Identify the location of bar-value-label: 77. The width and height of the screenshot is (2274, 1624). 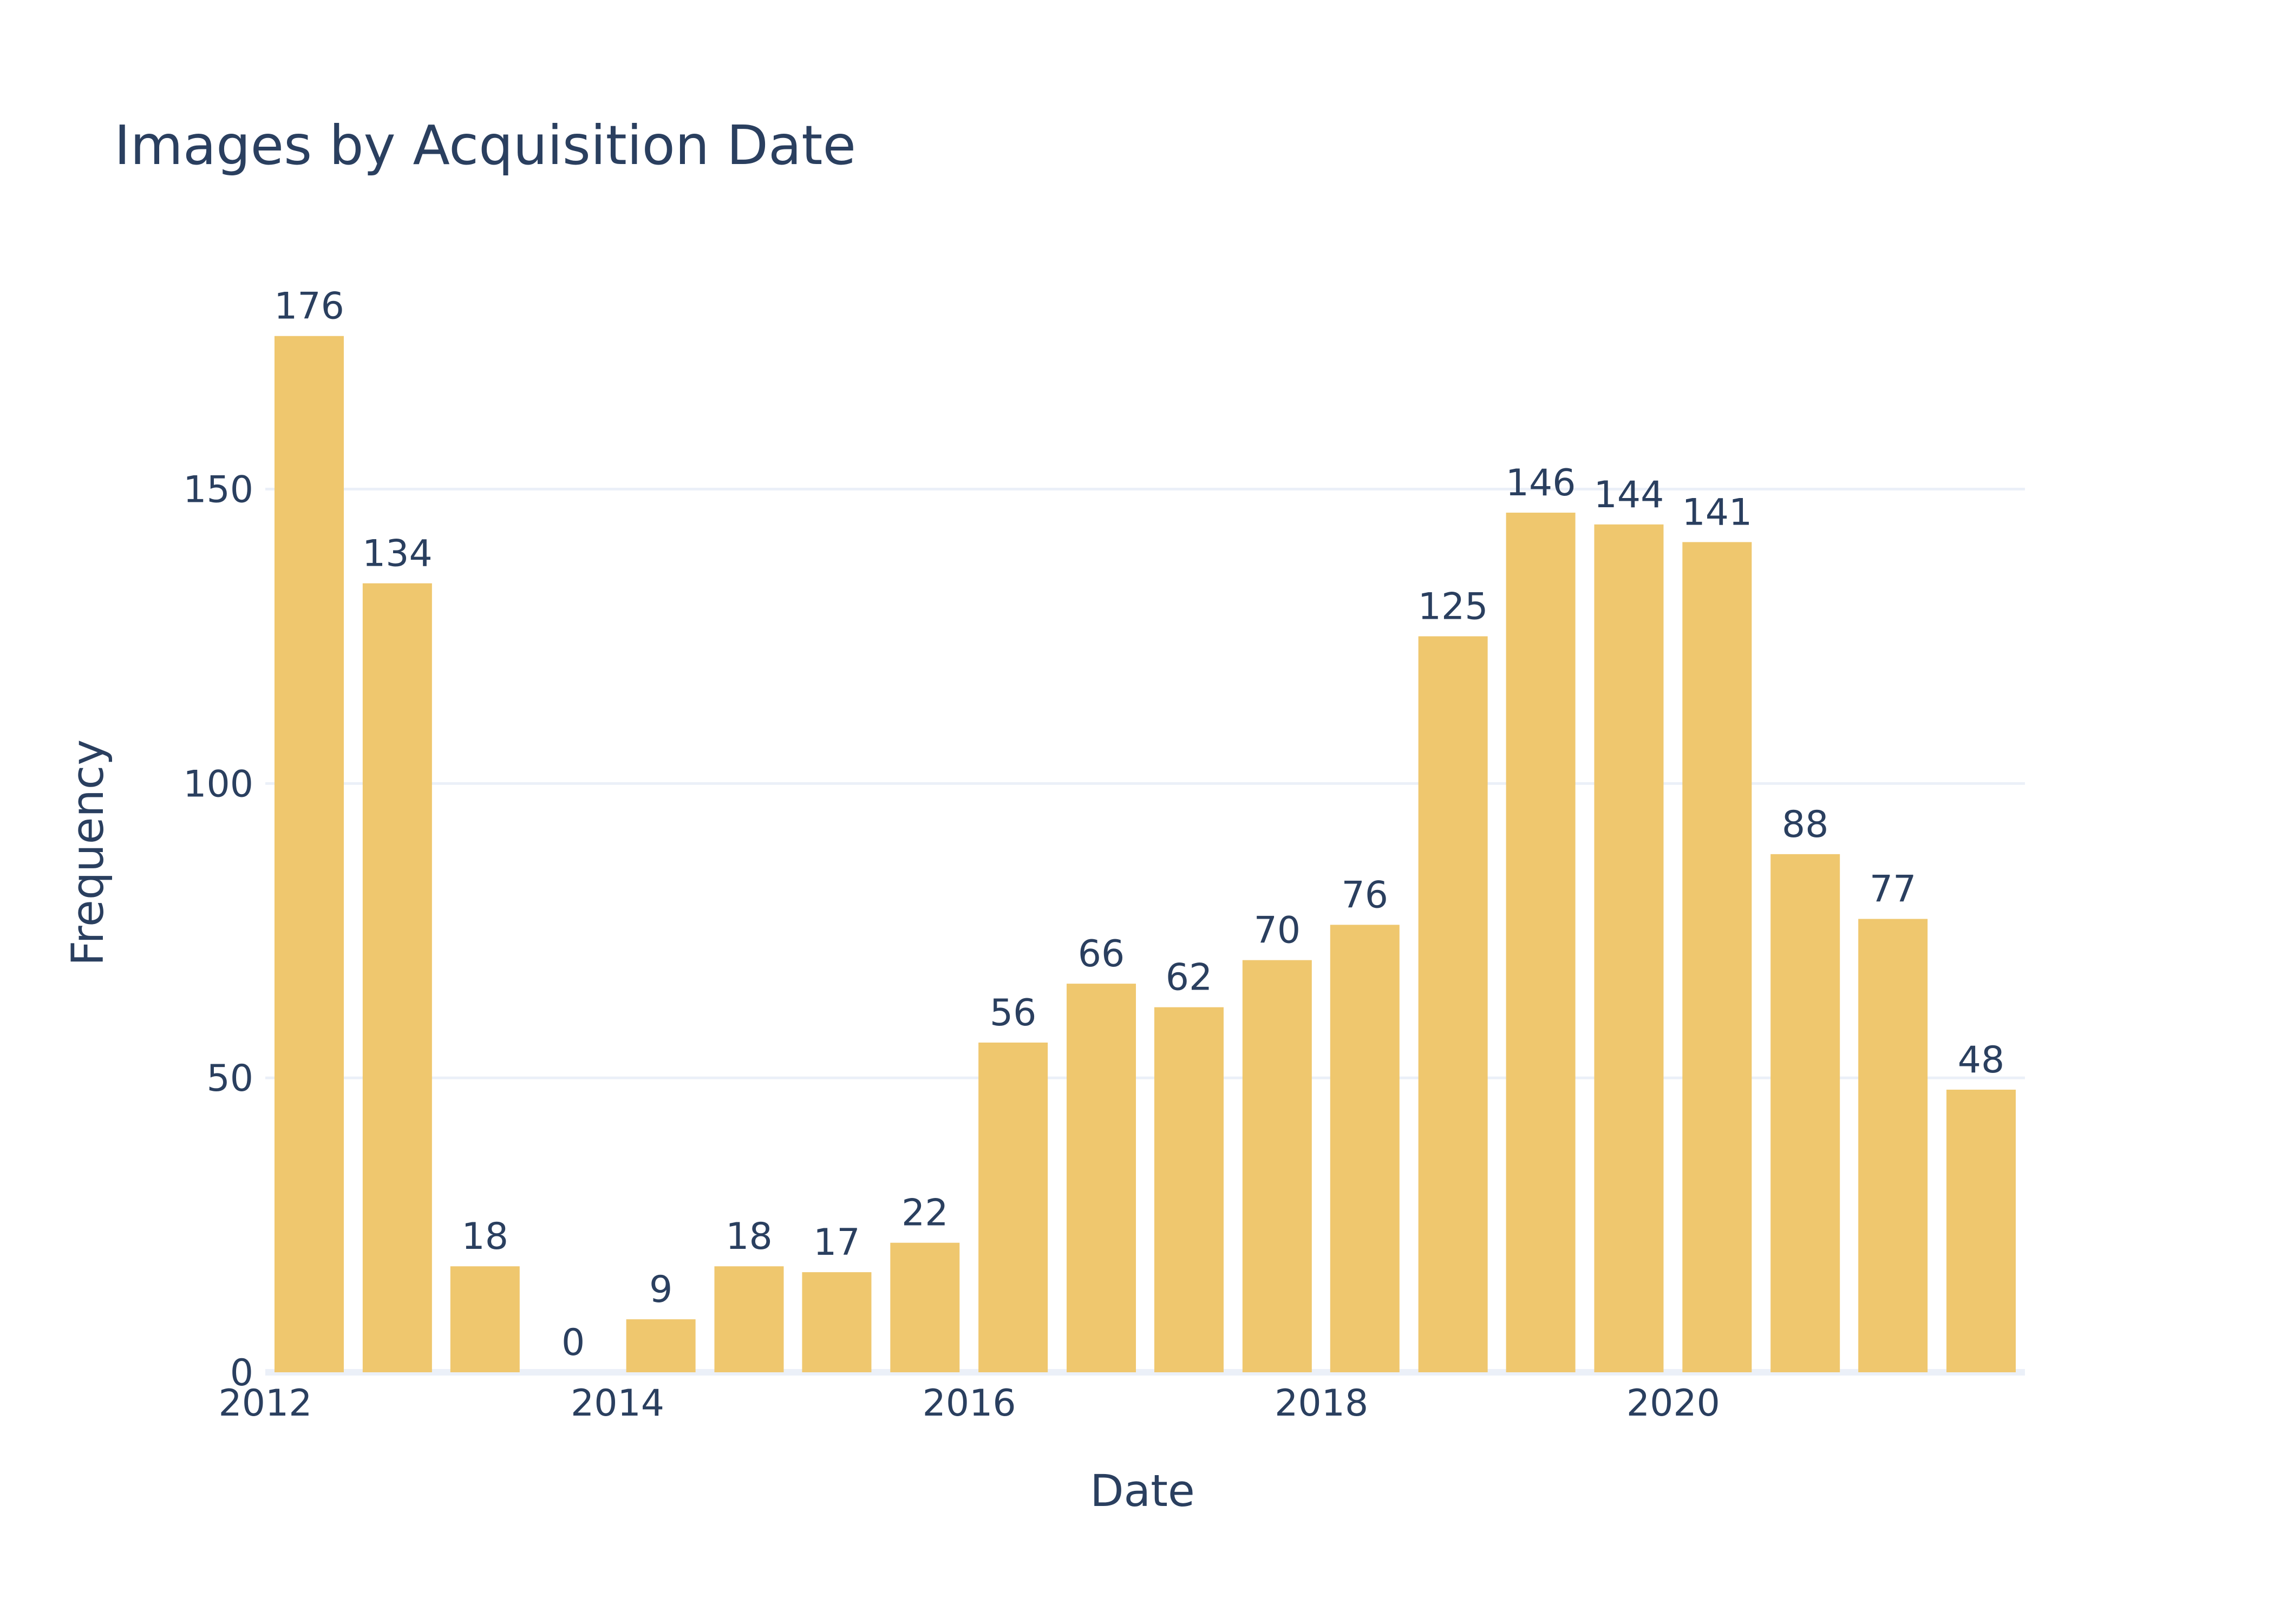
(1894, 889).